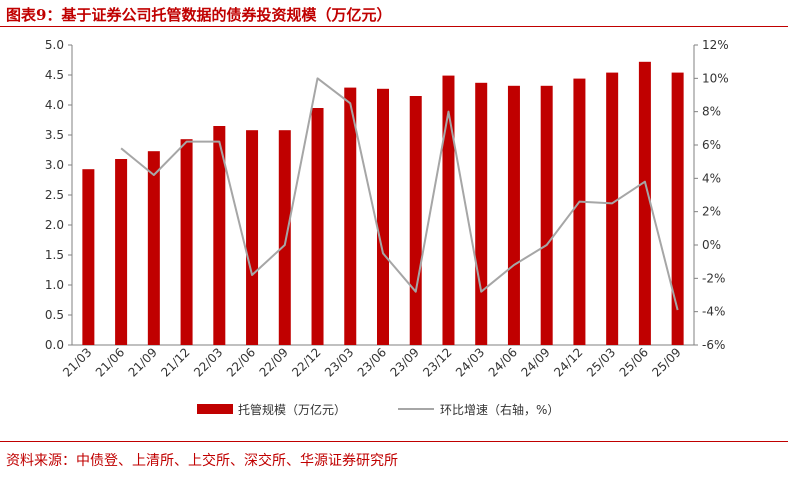  What do you see at coordinates (54, 285) in the screenshot?
I see `left-tick-label: 1.0` at bounding box center [54, 285].